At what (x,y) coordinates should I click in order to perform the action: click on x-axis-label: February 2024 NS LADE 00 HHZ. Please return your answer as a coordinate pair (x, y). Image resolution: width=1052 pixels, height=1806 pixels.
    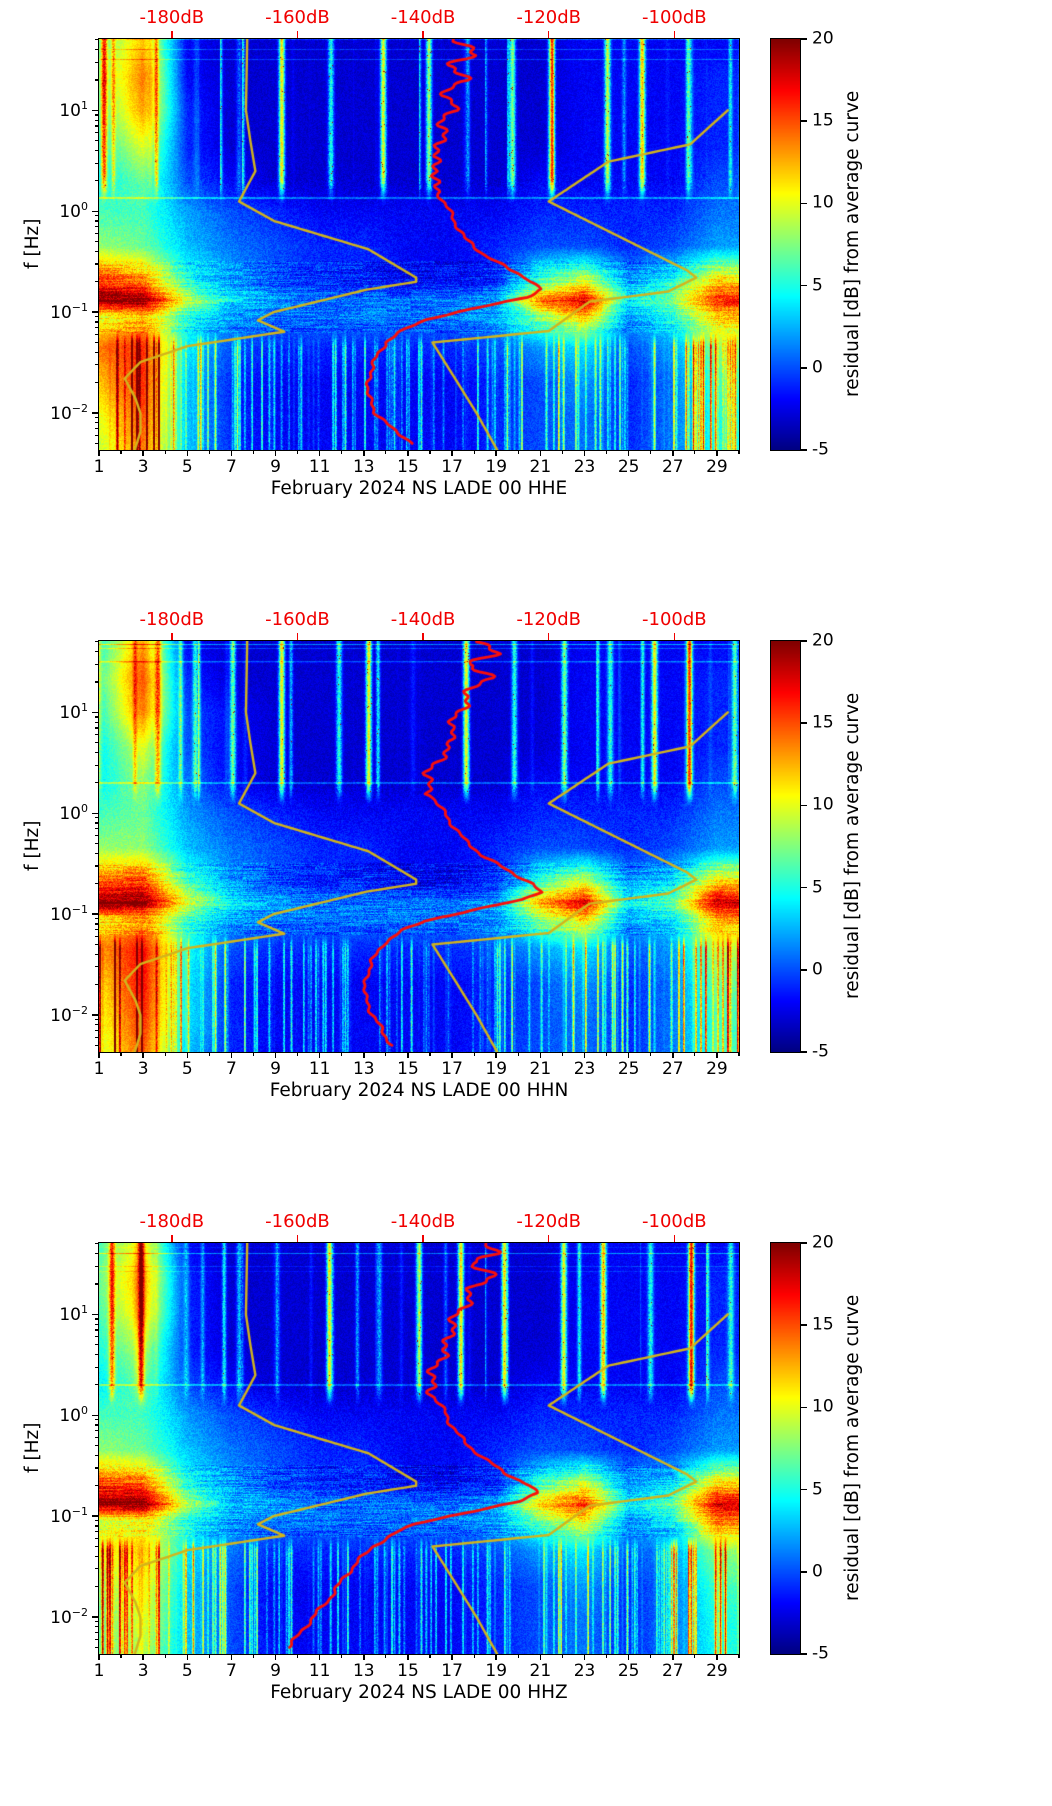
    Looking at the image, I should click on (419, 1692).